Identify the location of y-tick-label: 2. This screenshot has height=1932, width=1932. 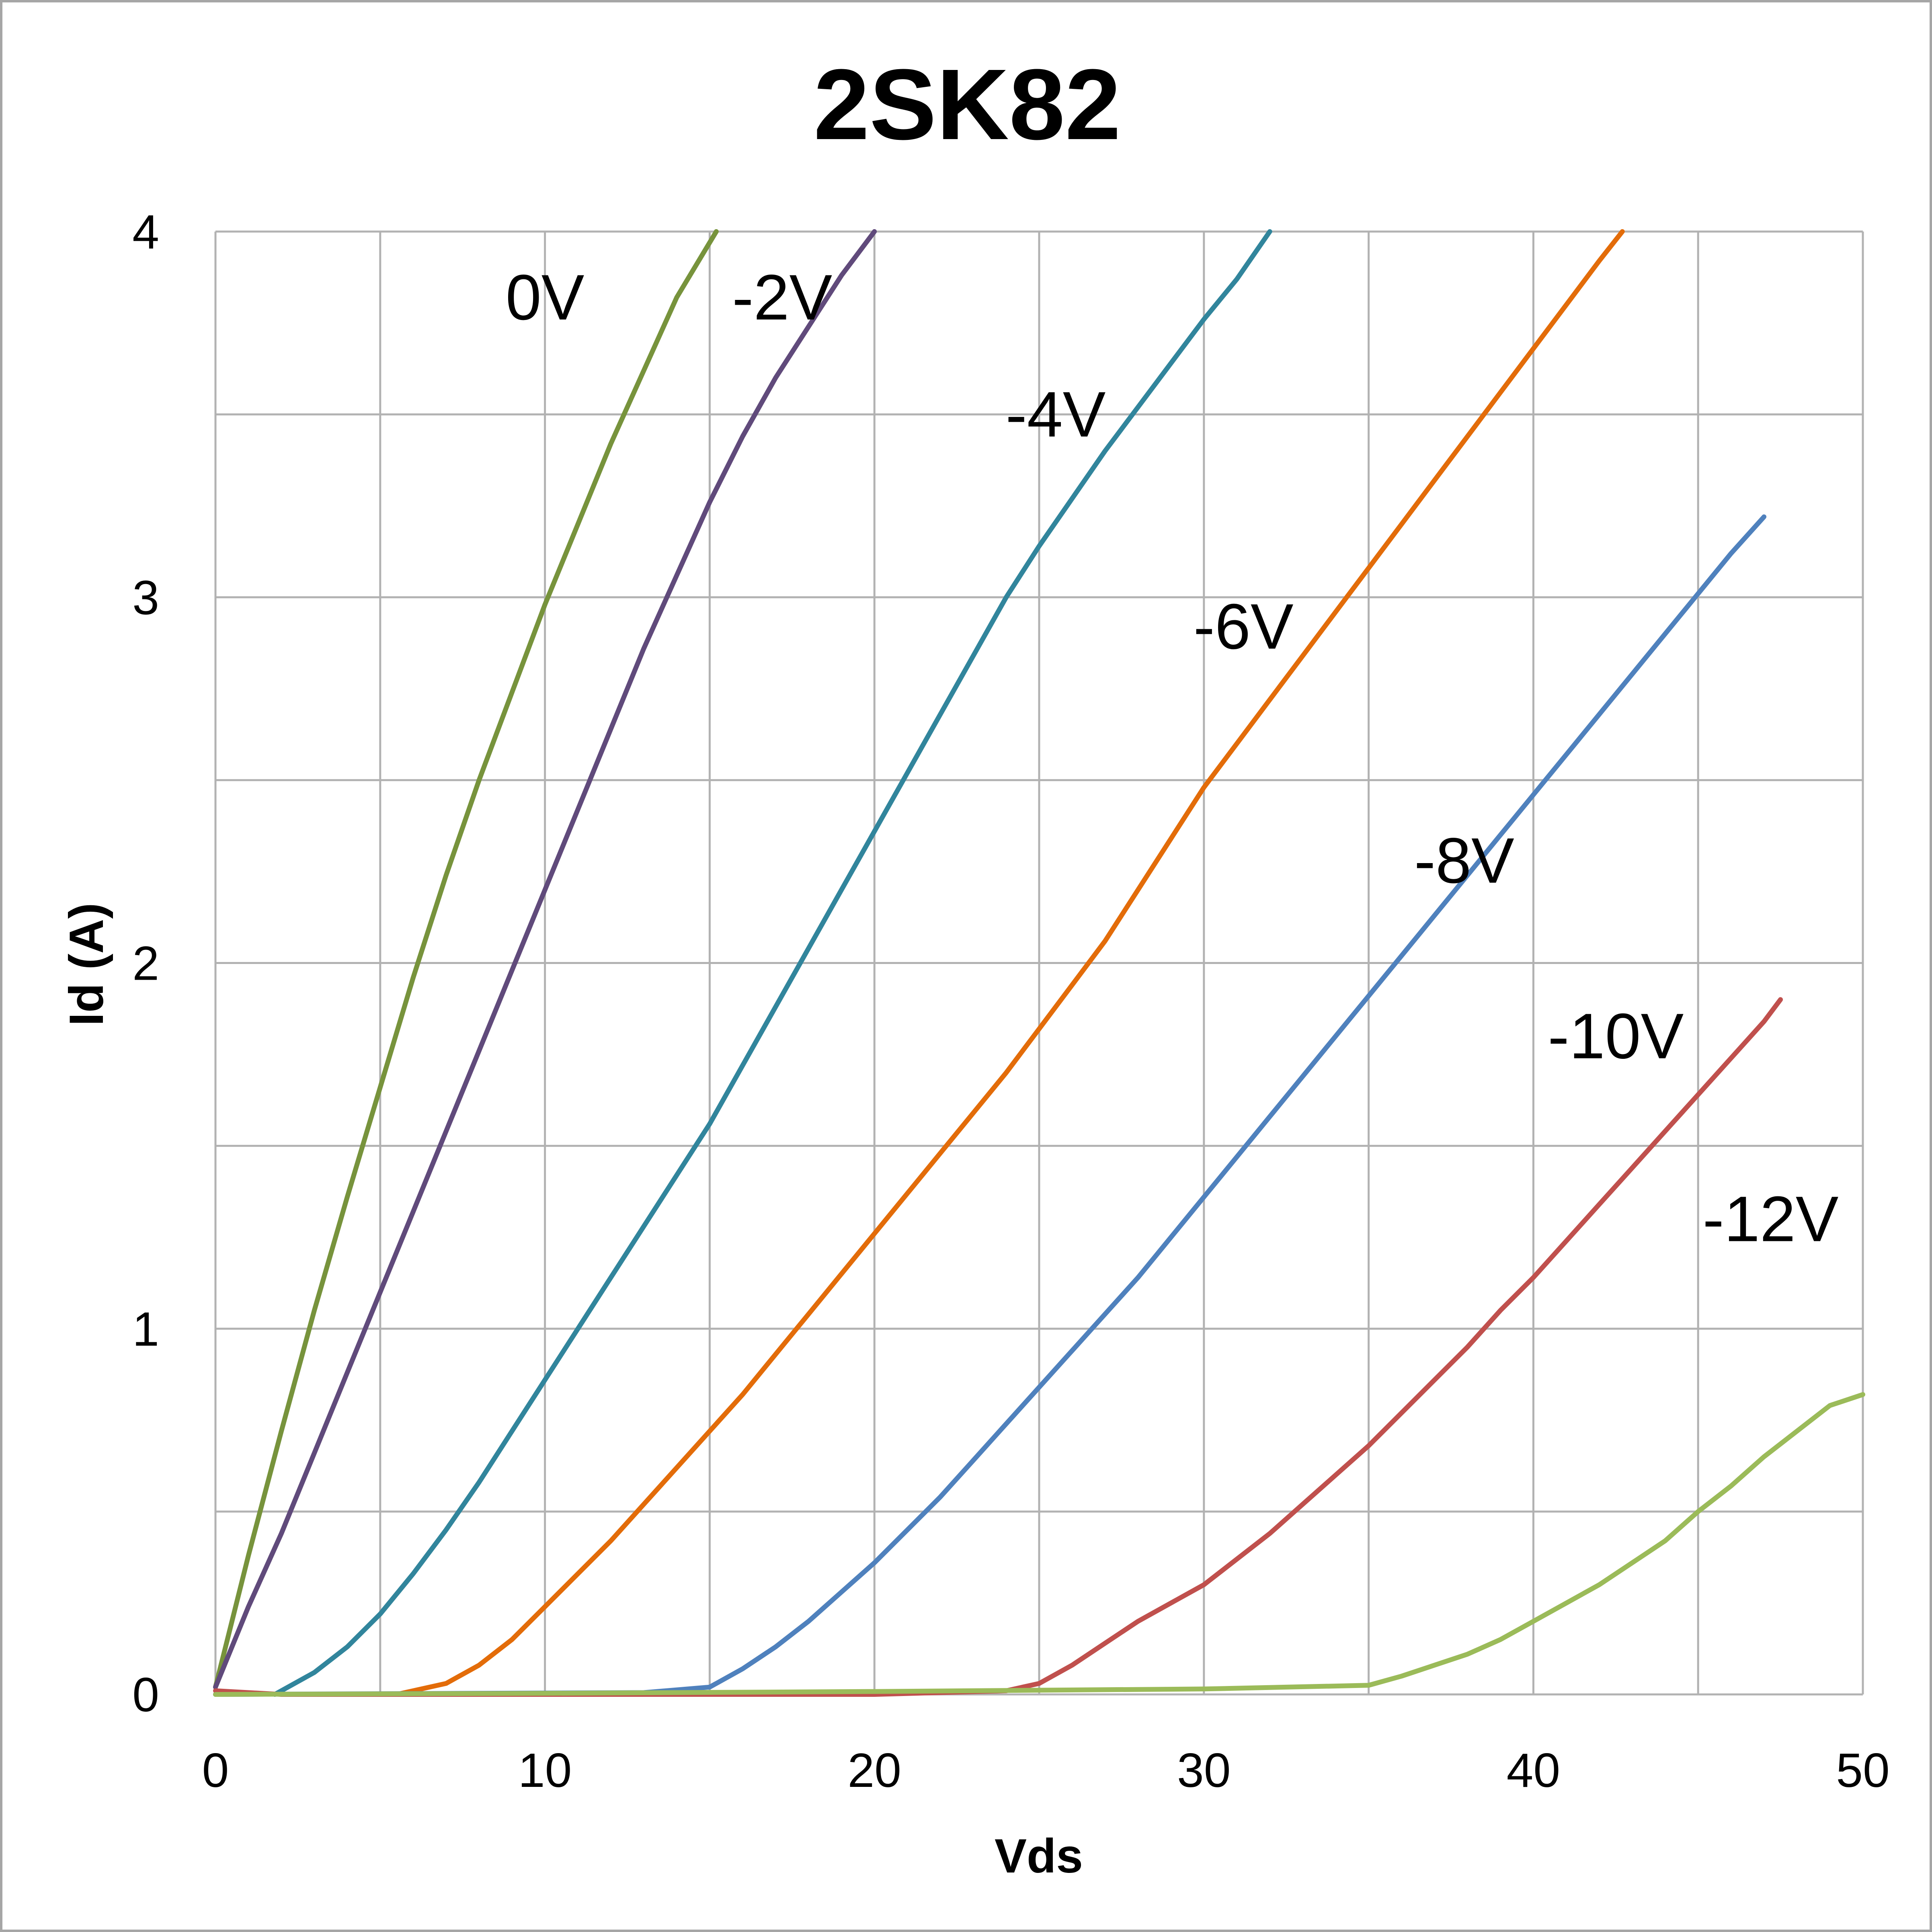
(145, 964).